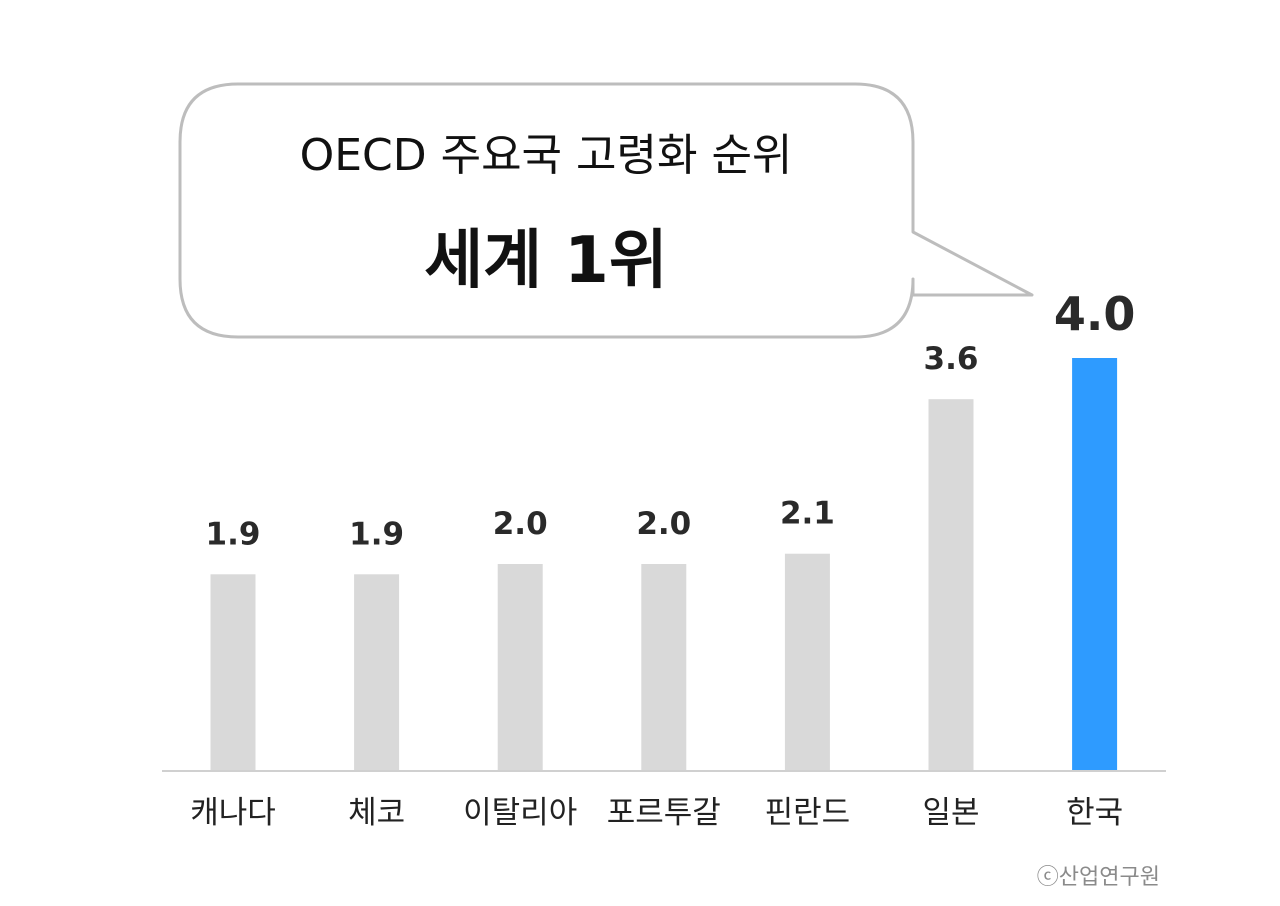  I want to click on category-label-7: 한국, so click(1094, 813).